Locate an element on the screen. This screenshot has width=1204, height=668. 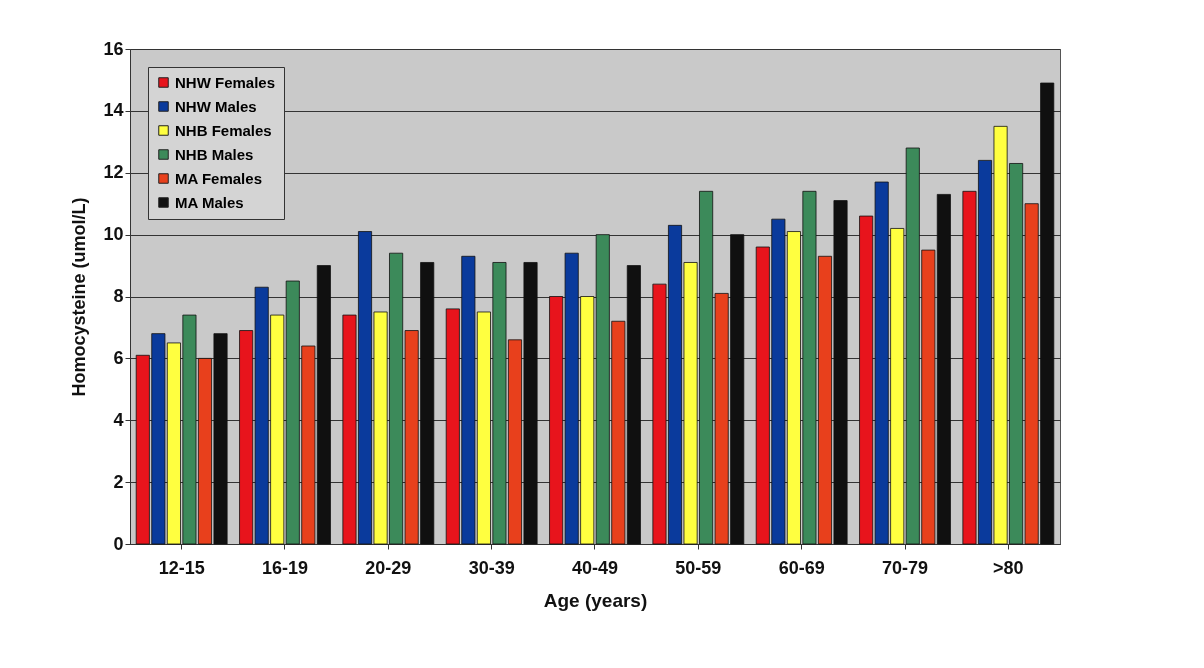
x-tick-label: 12-15 is located at coordinates (181, 567).